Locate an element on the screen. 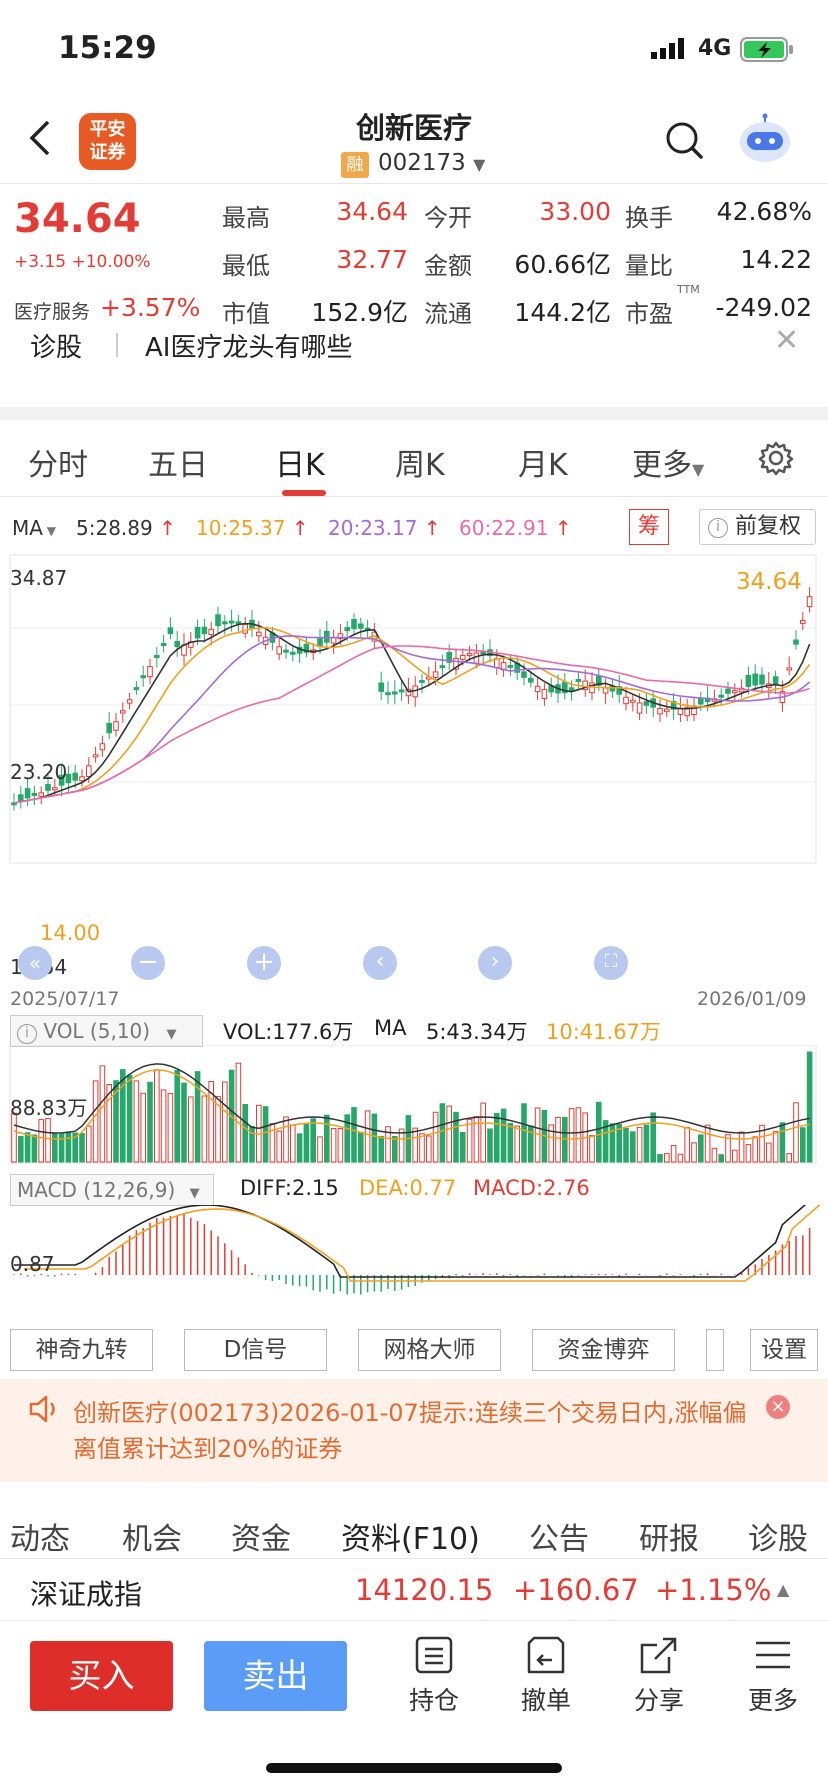 The height and width of the screenshot is (1792, 828). indicator-button-partial is located at coordinates (715, 1350).